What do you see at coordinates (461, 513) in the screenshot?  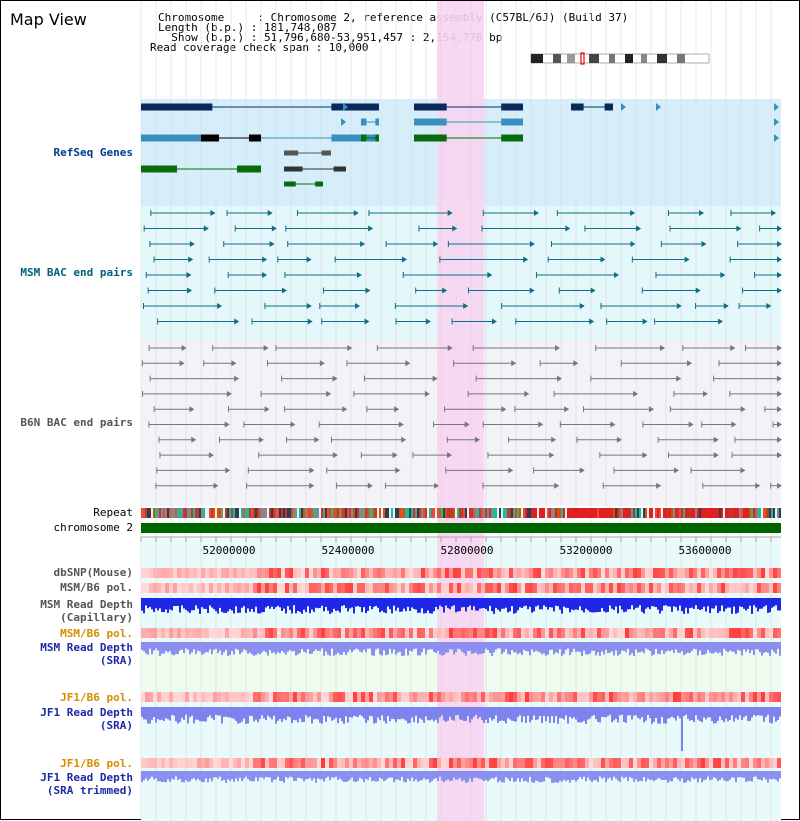 I see `repeat-track` at bounding box center [461, 513].